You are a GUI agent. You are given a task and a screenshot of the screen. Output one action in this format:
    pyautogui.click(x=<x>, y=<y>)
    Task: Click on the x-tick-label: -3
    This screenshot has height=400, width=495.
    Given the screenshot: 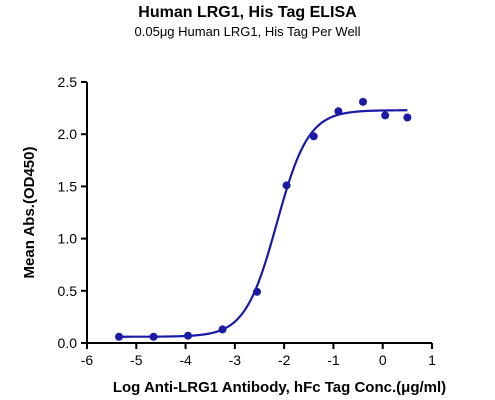 What is the action you would take?
    pyautogui.click(x=235, y=360)
    